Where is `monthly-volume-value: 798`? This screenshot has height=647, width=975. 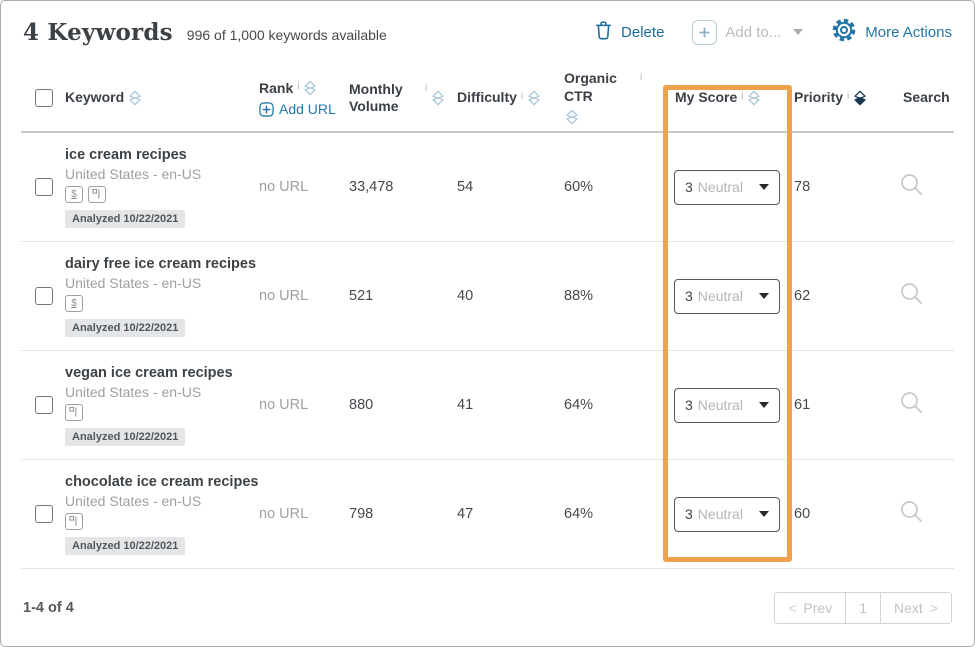
monthly-volume-value: 798 is located at coordinates (361, 514).